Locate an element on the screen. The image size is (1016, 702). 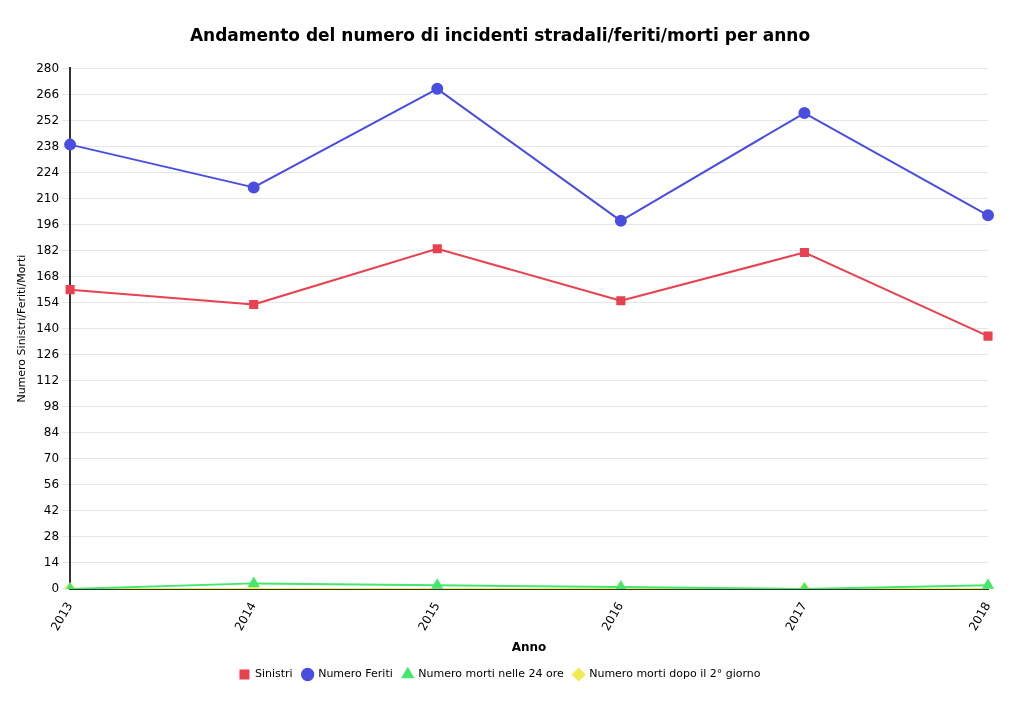
y-tick-label: 238 is located at coordinates (48, 145).